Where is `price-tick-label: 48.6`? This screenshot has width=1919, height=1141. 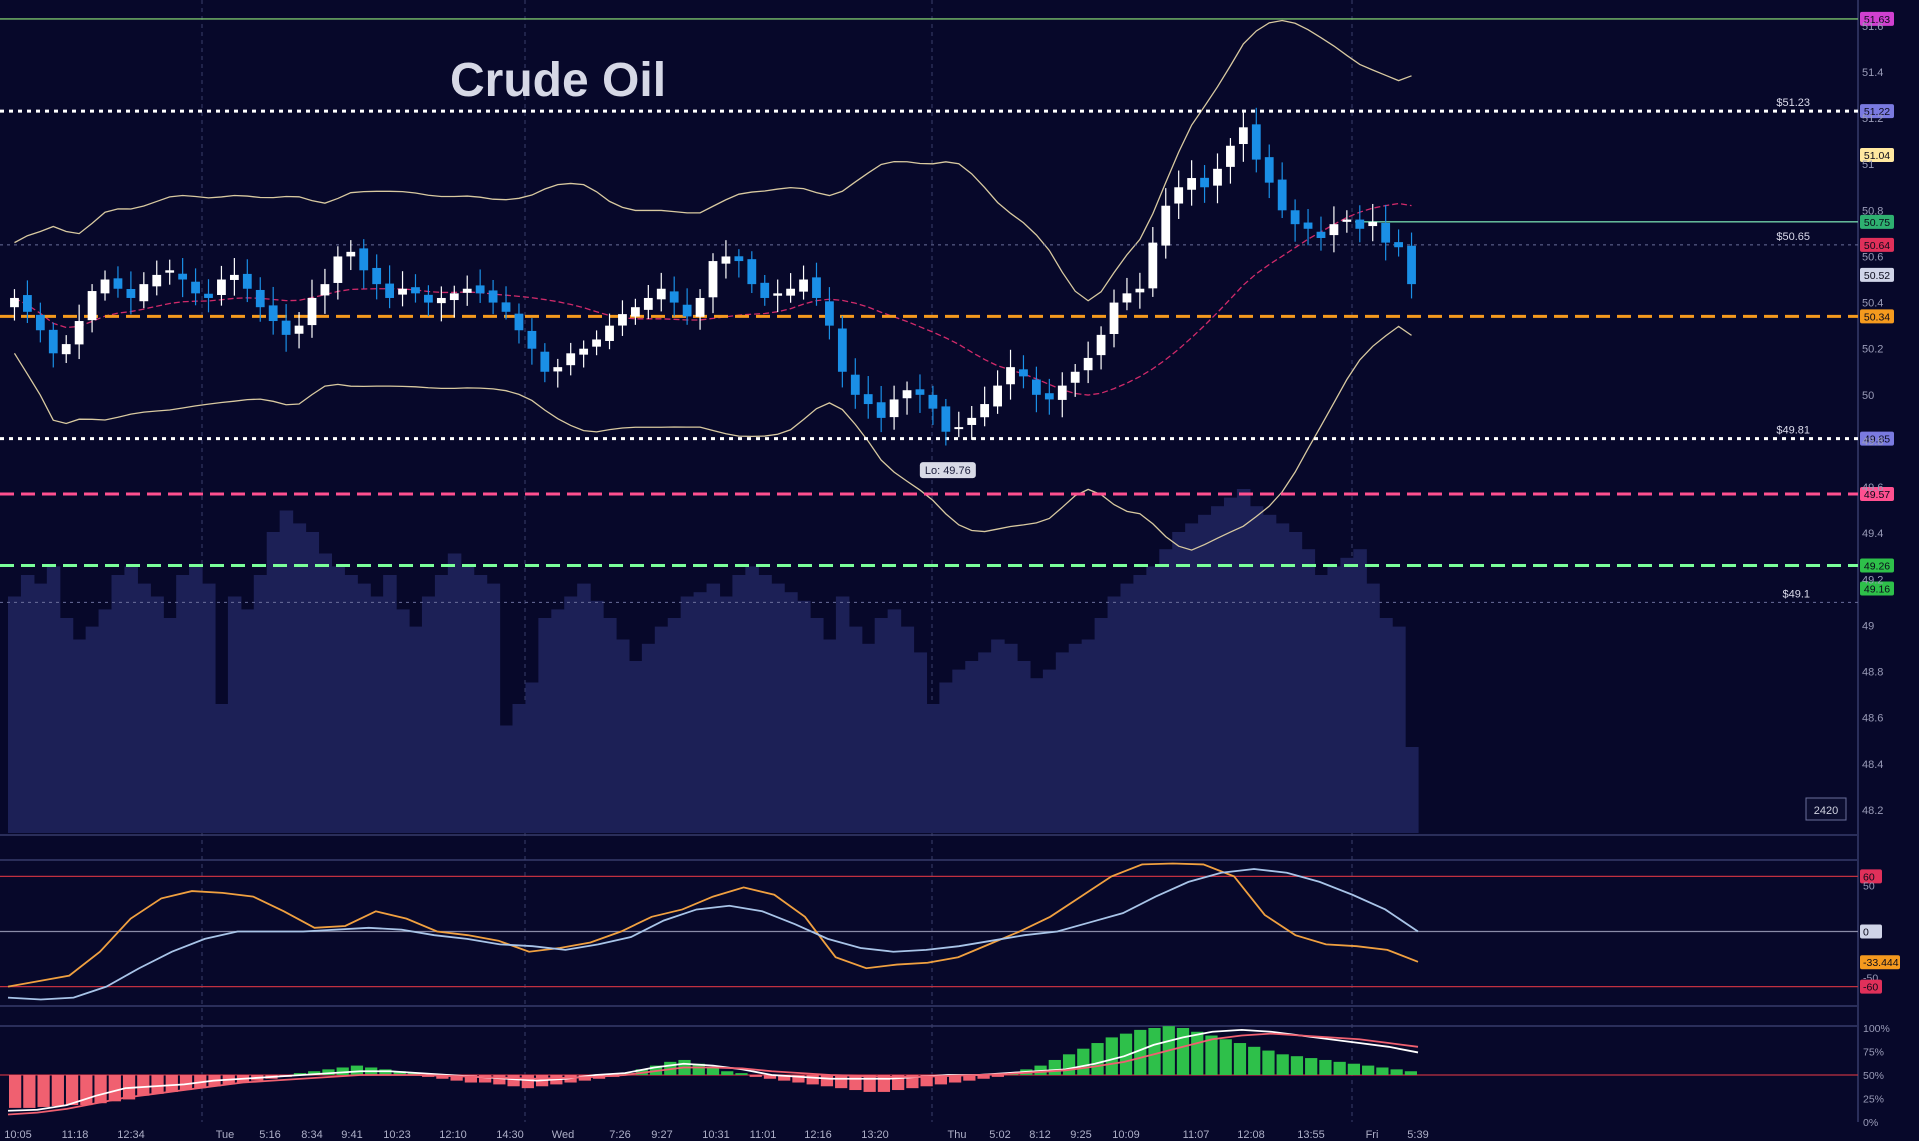 price-tick-label: 48.6 is located at coordinates (1872, 719).